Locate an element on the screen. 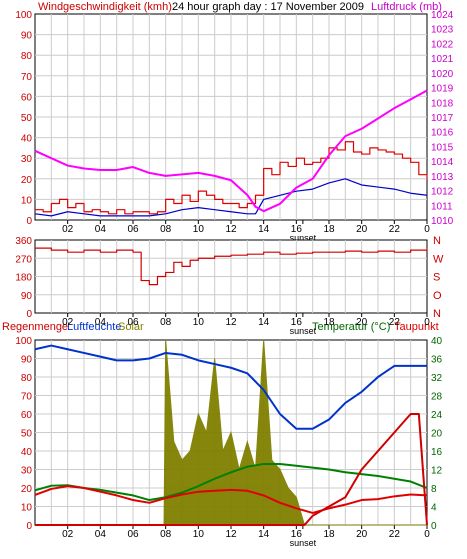 This screenshot has width=467, height=559. wind-ytick-left: 30 is located at coordinates (27, 159).